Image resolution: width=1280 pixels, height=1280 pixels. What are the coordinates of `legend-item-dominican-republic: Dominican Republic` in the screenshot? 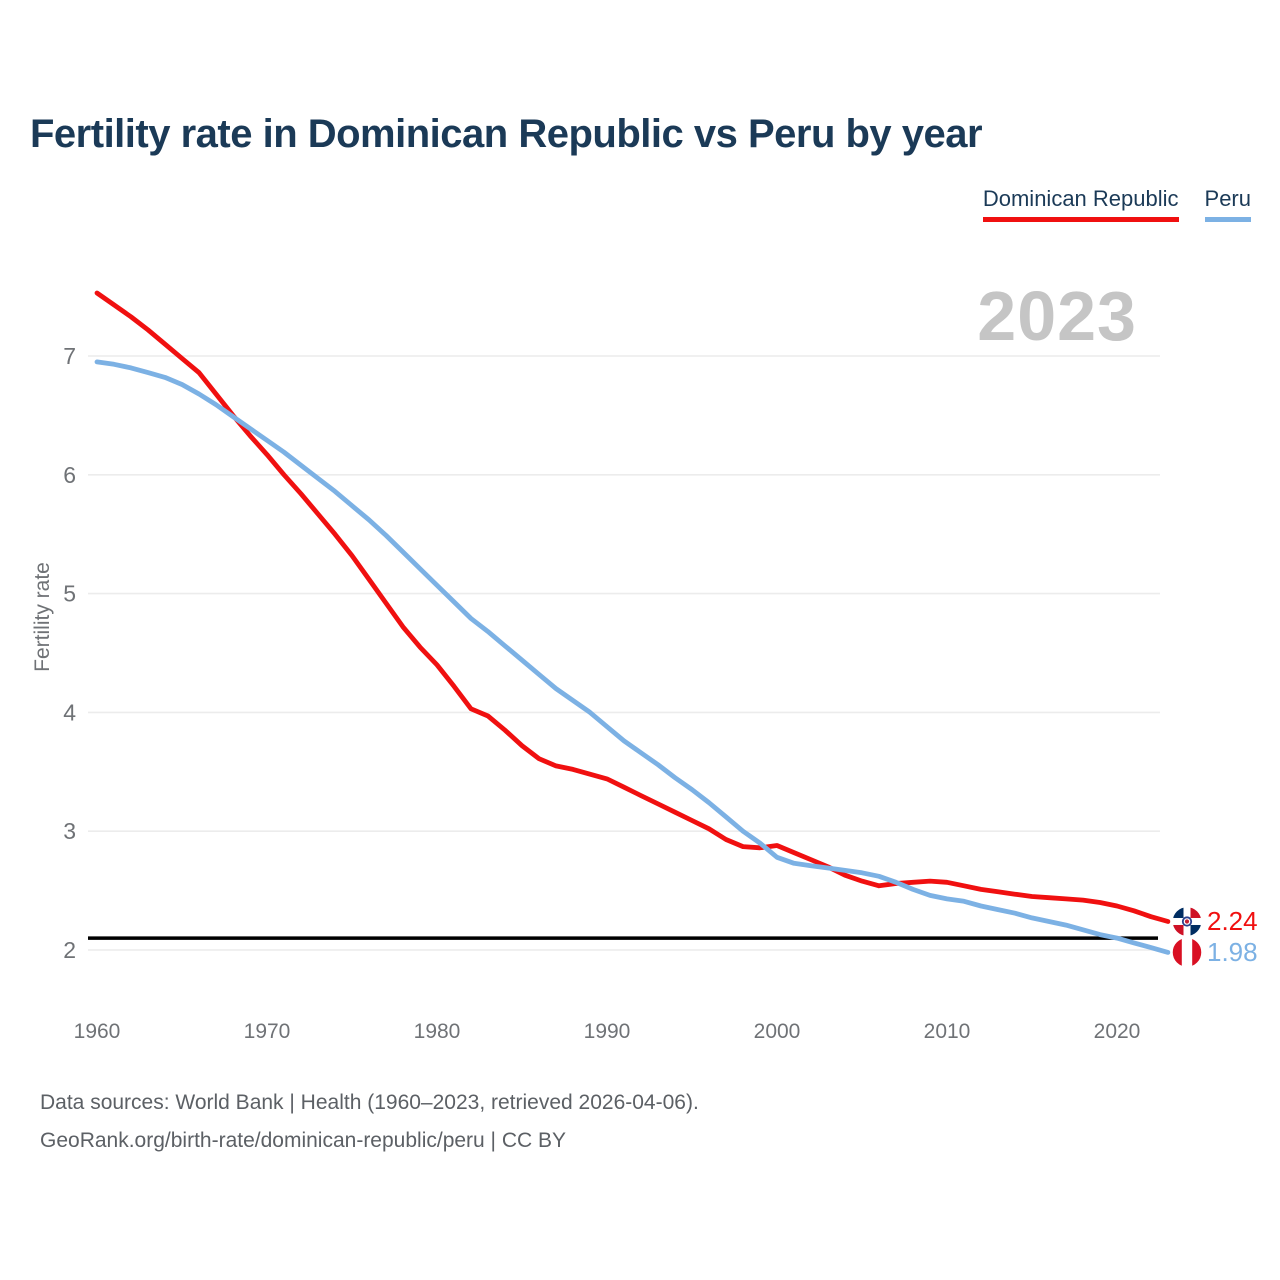 It's located at (1080, 204).